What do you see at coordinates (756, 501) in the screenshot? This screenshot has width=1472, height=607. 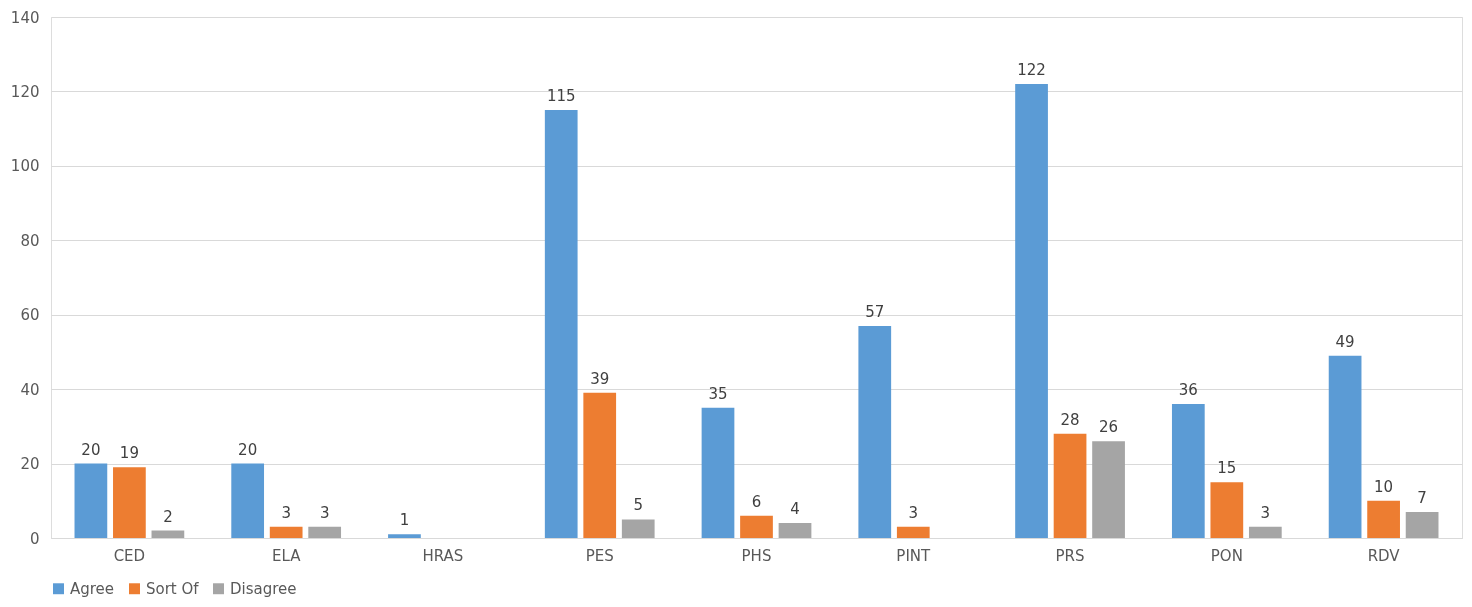 I see `data-label: 6` at bounding box center [756, 501].